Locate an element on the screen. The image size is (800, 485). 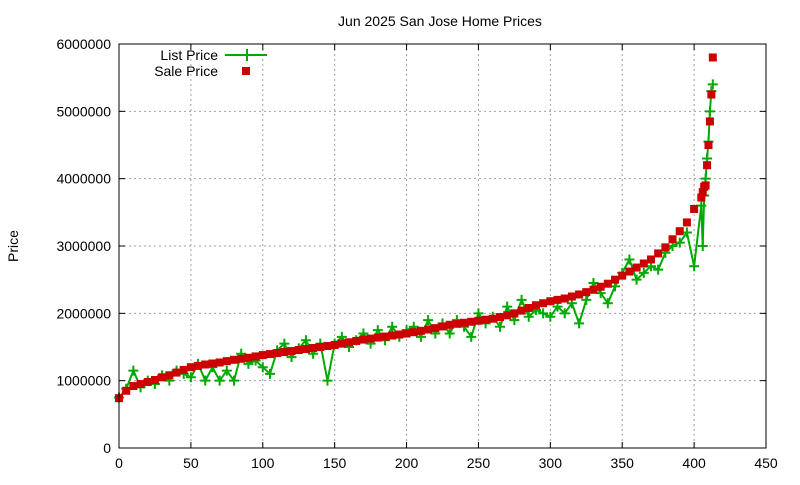
chart-title: Jun 2025 San Jose Home Prices is located at coordinates (440, 21).